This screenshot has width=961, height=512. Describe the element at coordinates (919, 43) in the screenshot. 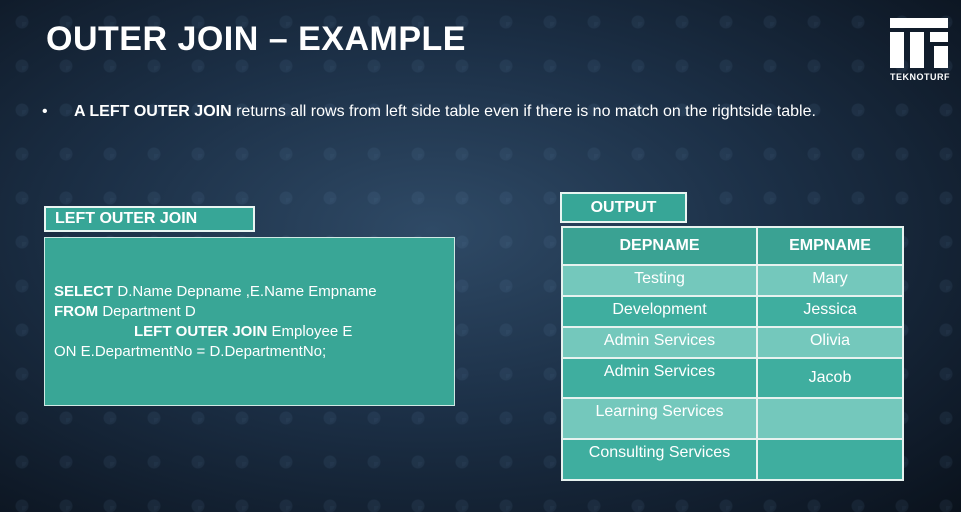

I see `teknoturf-logo-icon` at that location.